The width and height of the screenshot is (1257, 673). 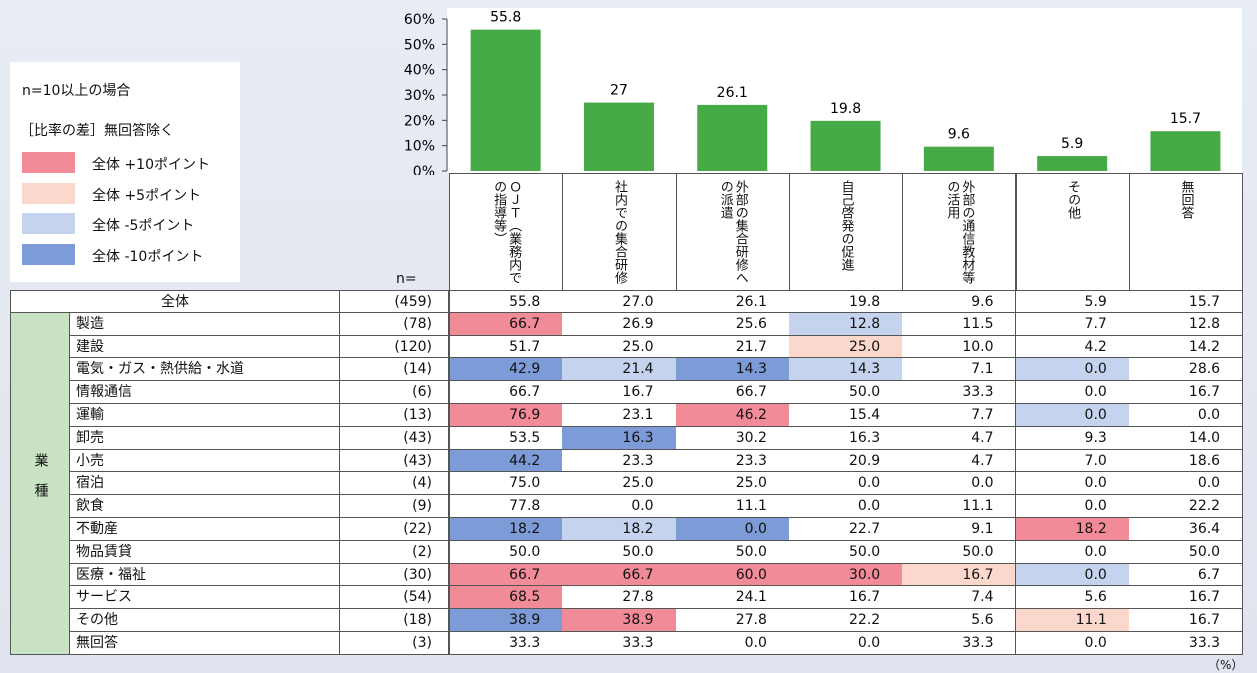 What do you see at coordinates (1186, 370) in the screenshot?
I see `table-cell: 28.6` at bounding box center [1186, 370].